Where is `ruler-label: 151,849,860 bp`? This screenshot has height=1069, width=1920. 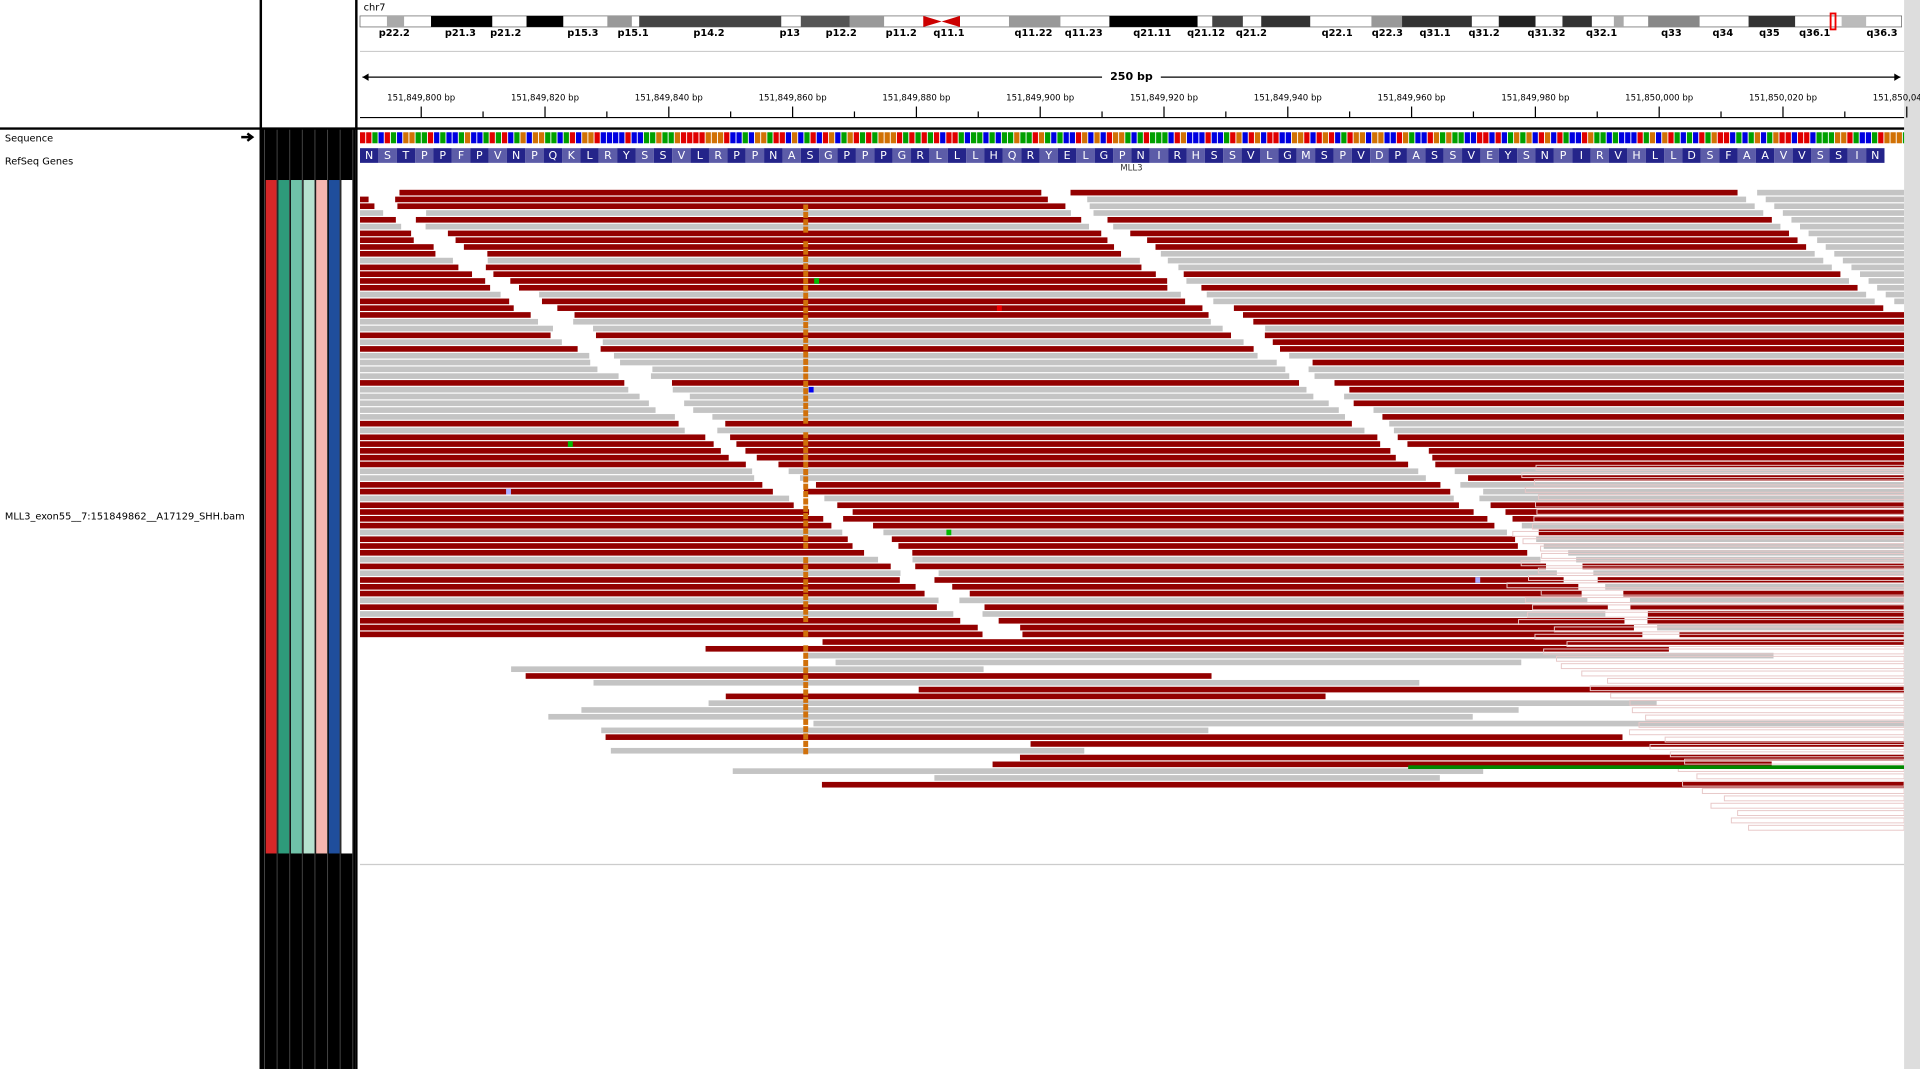 ruler-label: 151,849,860 bp is located at coordinates (793, 98).